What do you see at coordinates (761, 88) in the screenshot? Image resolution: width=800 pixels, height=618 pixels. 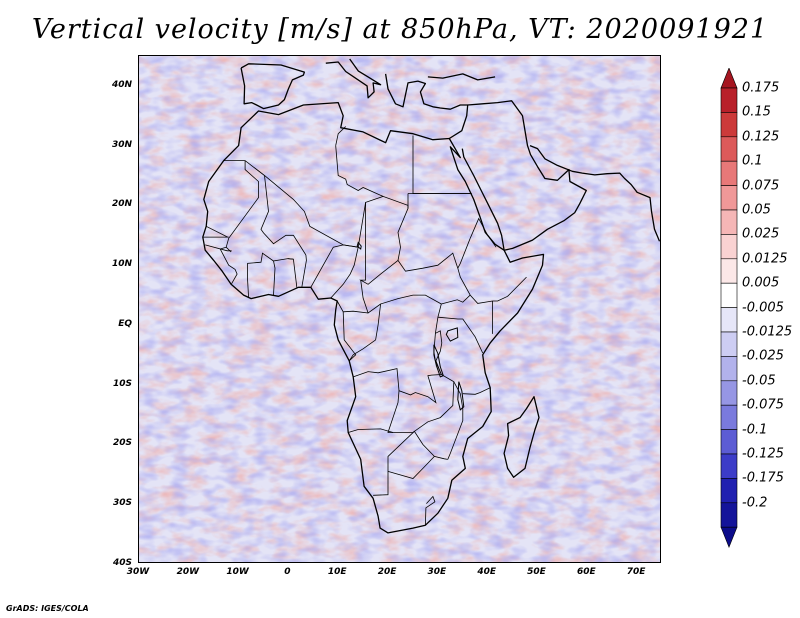 I see `colorbar-label: 0.175` at bounding box center [761, 88].